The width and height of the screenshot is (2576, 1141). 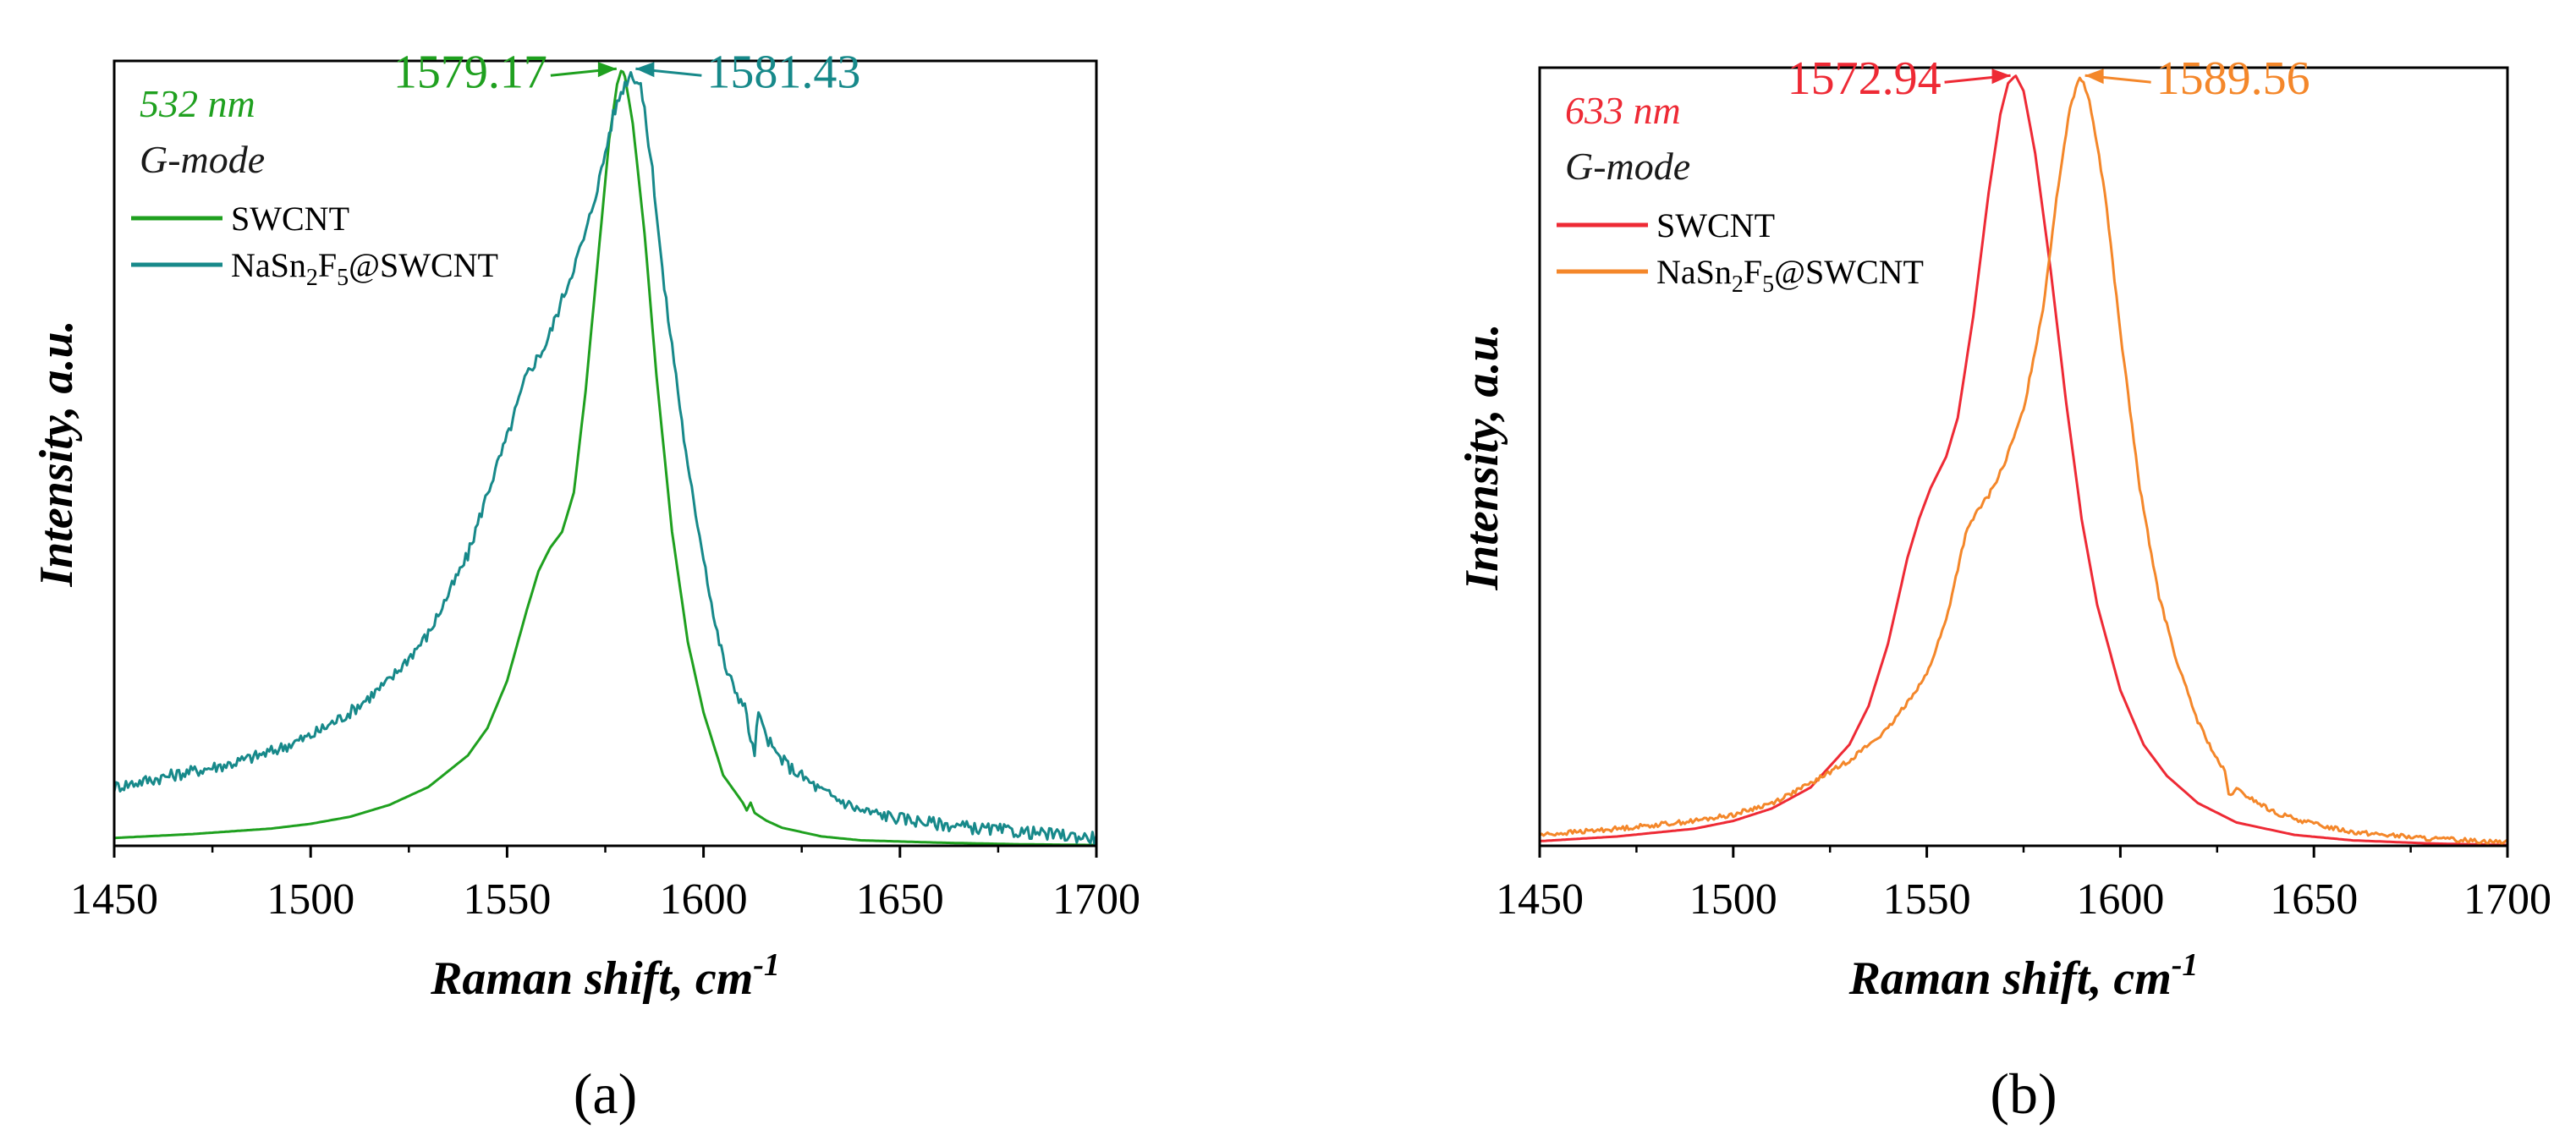 What do you see at coordinates (197, 104) in the screenshot?
I see `laser-wavelength: 532 nm` at bounding box center [197, 104].